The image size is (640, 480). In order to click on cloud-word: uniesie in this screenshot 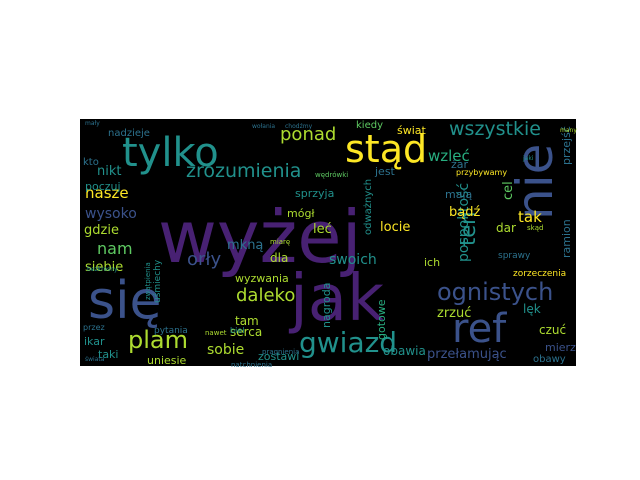, I will do `click(167, 360)`.